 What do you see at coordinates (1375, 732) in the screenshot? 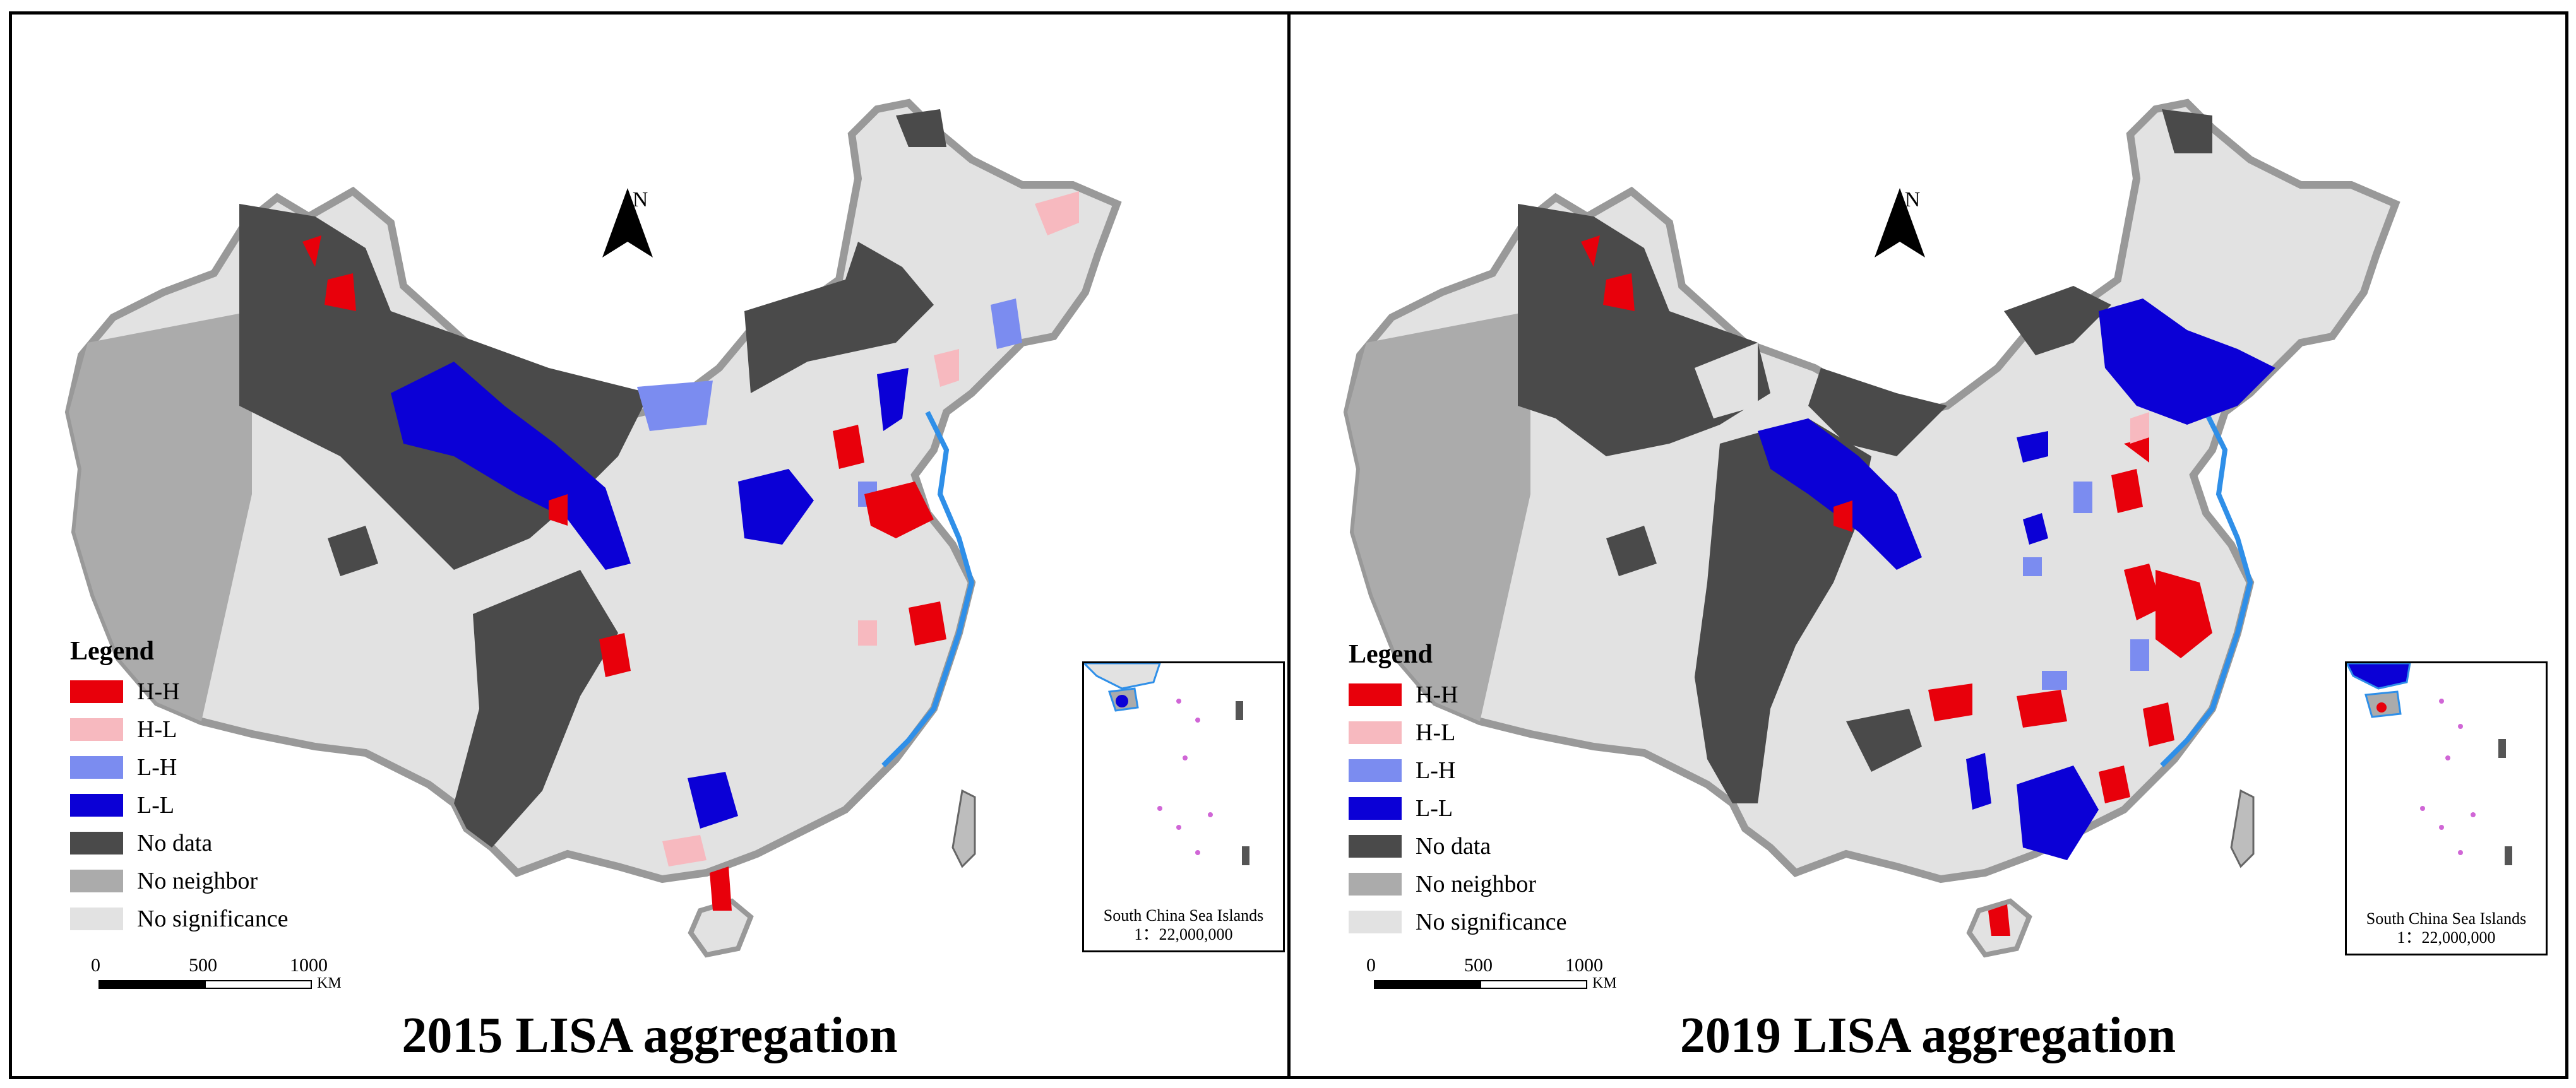
I see `legend-swatch-hl` at bounding box center [1375, 732].